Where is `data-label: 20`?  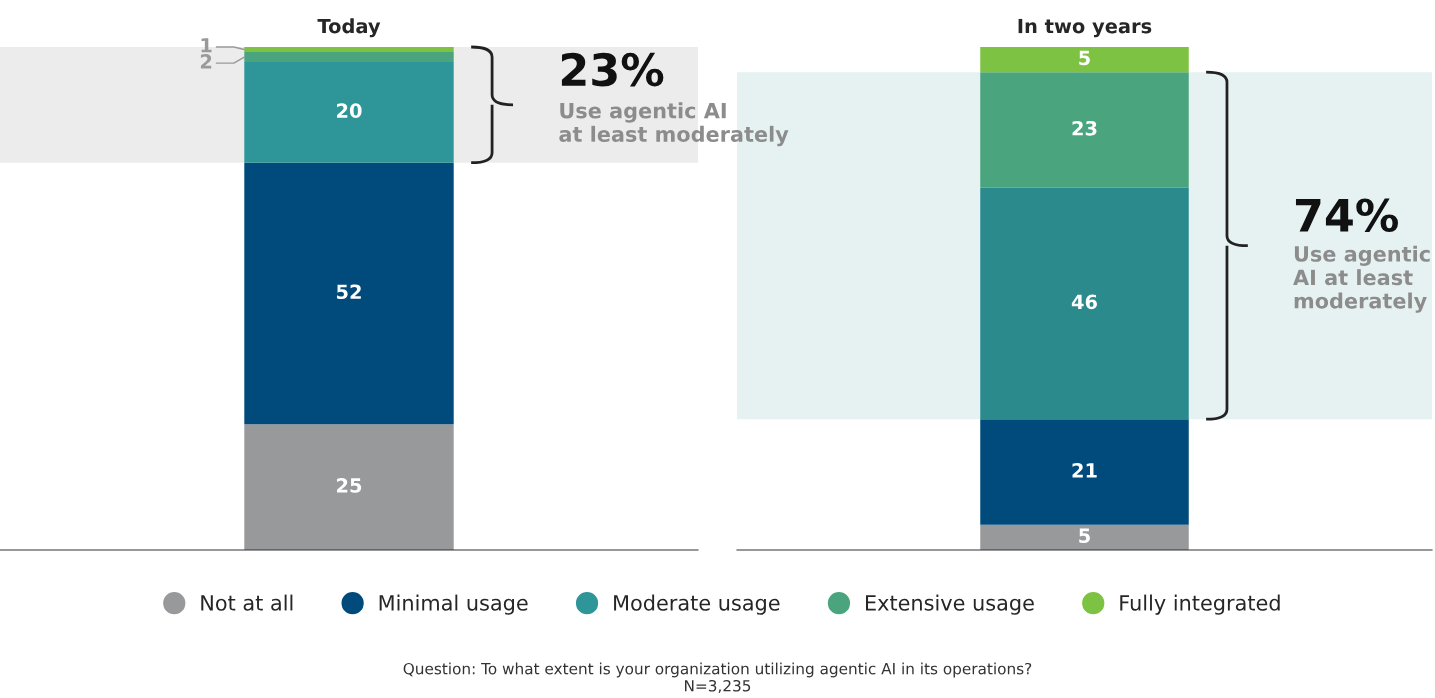 data-label: 20 is located at coordinates (349, 111).